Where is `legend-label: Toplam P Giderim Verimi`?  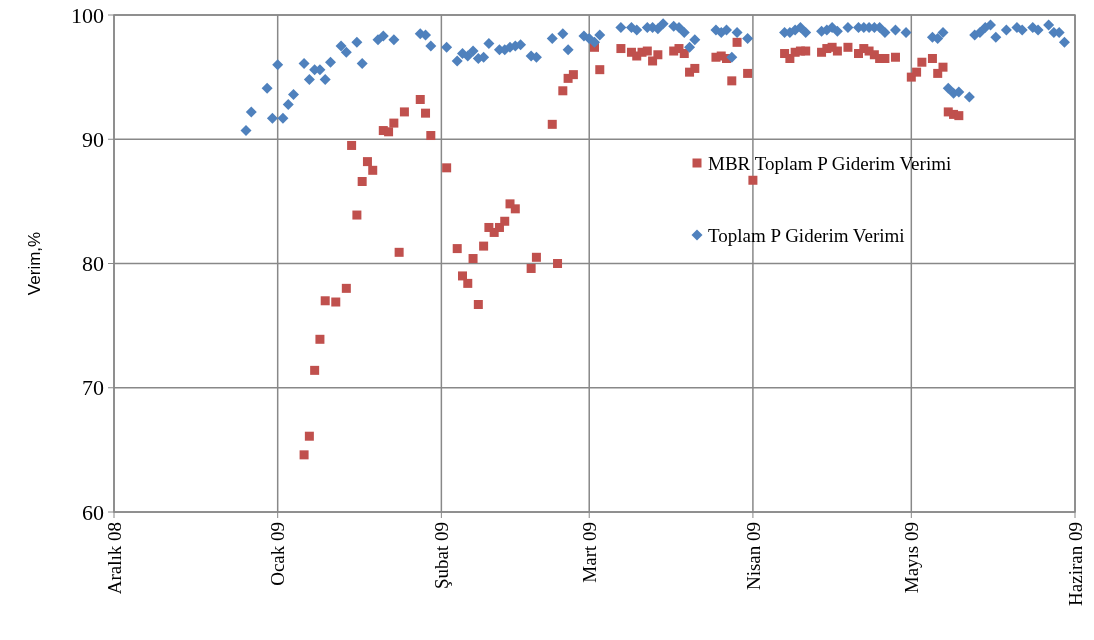
legend-label: Toplam P Giderim Verimi is located at coordinates (806, 235).